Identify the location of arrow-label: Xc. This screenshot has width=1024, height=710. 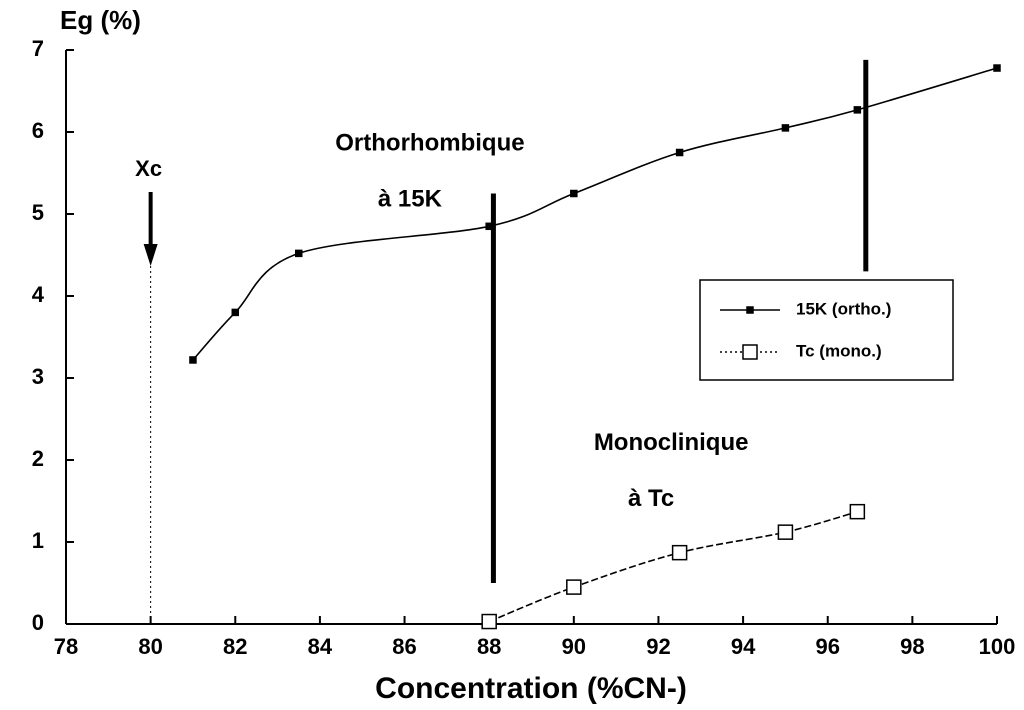
(148, 168).